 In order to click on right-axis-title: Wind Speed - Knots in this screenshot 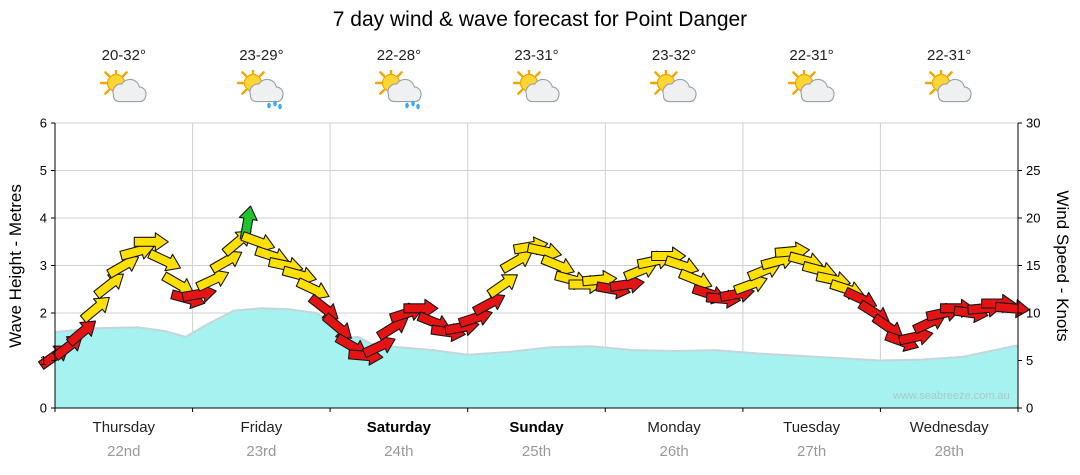, I will do `click(1062, 266)`.